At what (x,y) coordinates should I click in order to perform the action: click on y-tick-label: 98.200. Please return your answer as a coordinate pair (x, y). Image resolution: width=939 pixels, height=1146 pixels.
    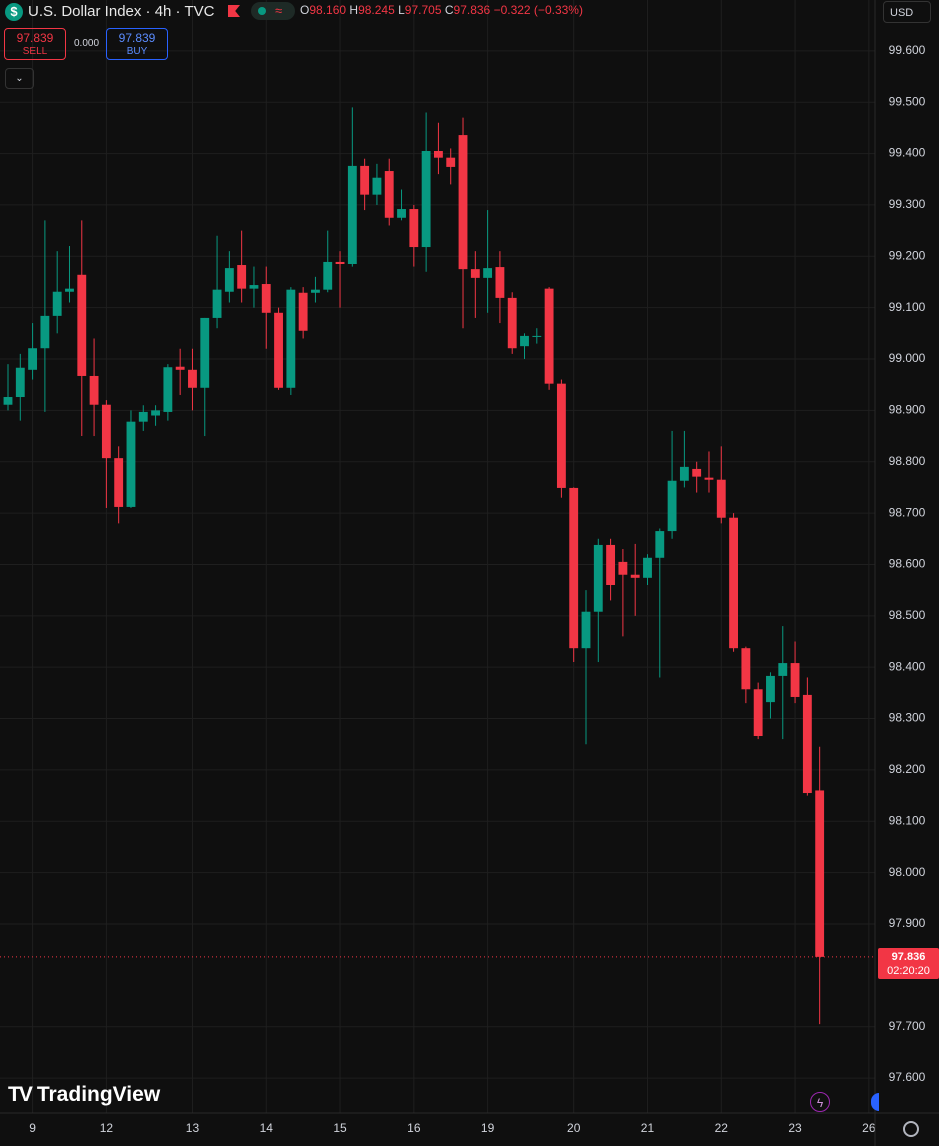
    Looking at the image, I should click on (907, 769).